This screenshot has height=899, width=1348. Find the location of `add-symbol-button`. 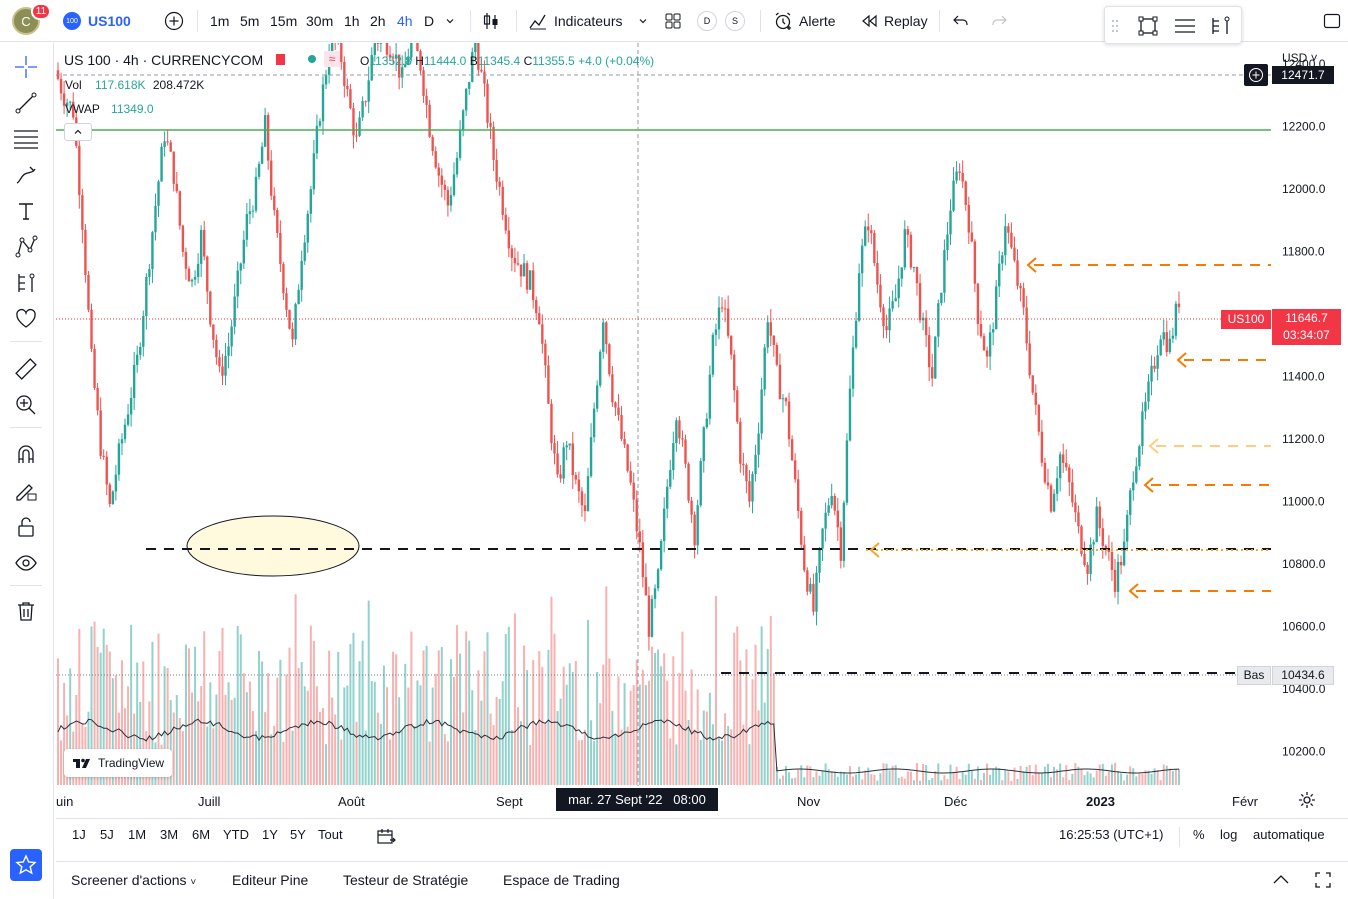

add-symbol-button is located at coordinates (174, 21).